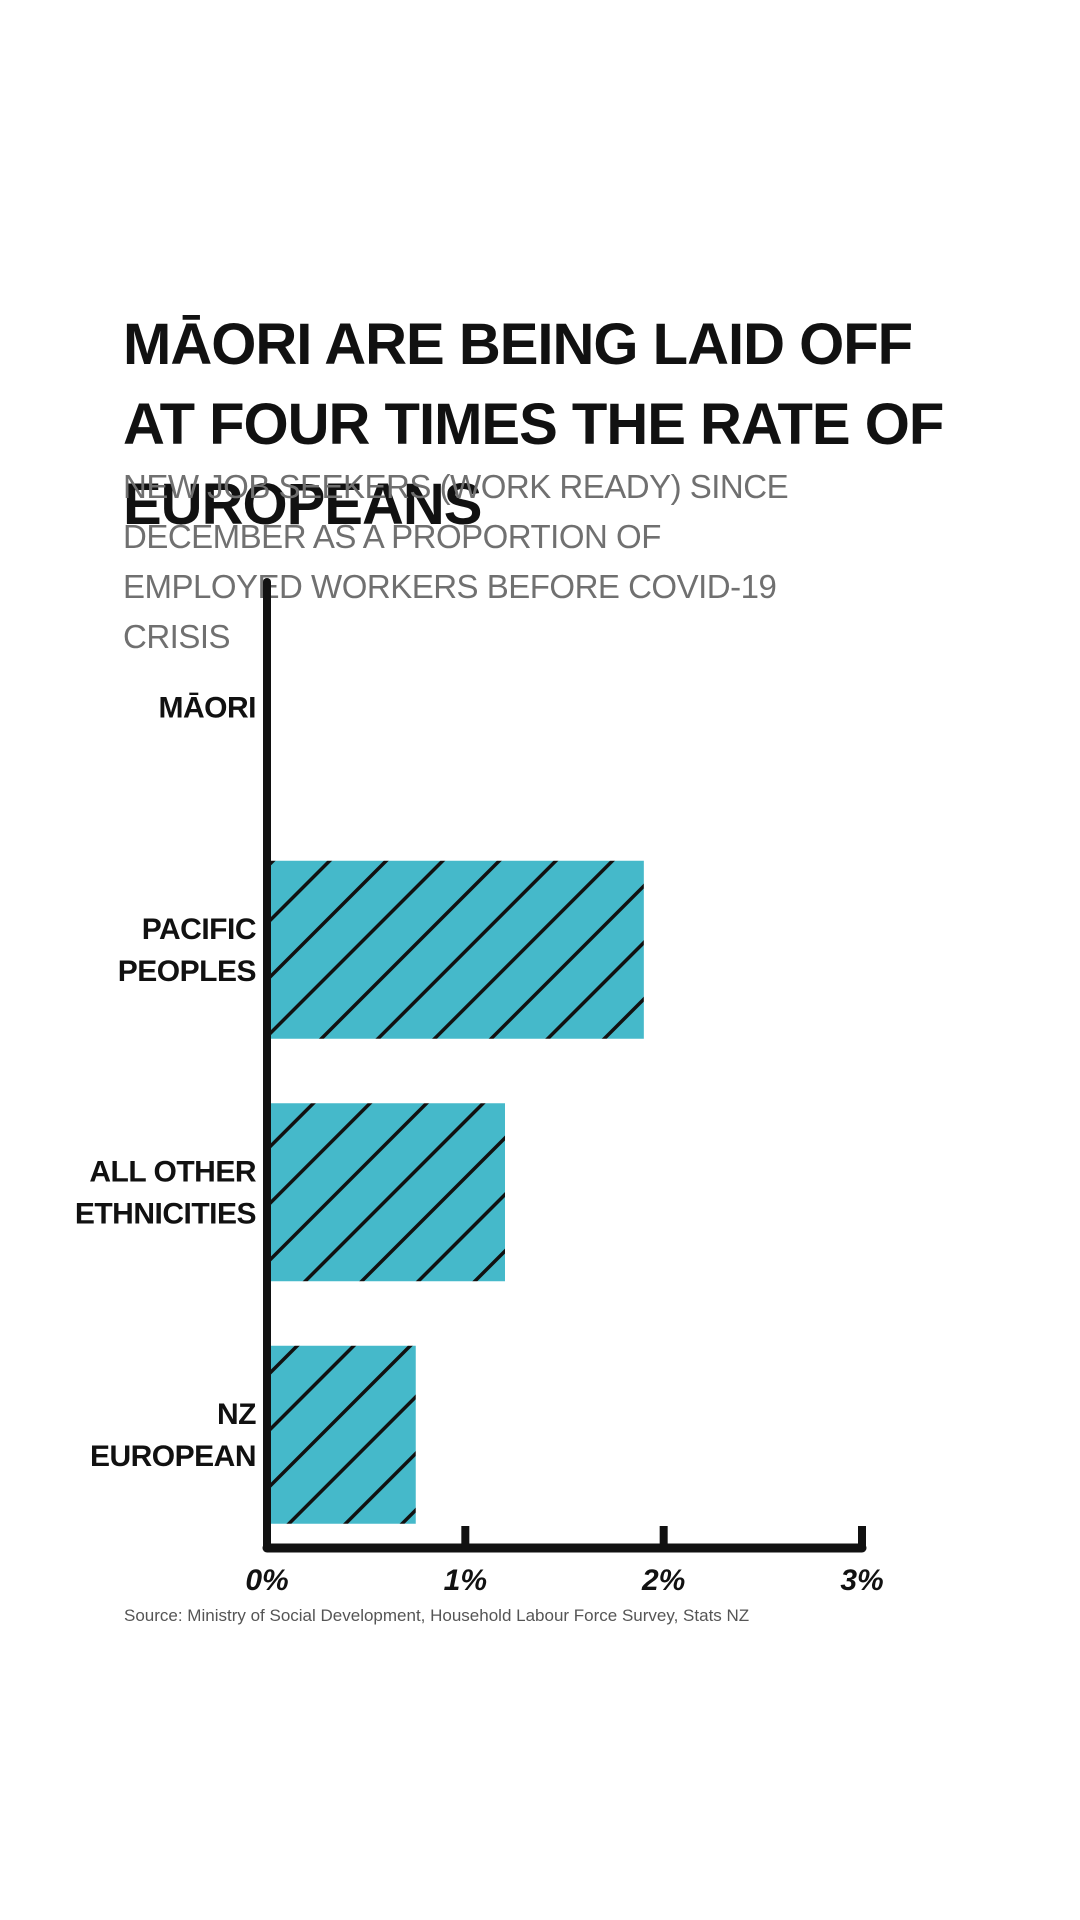 The width and height of the screenshot is (1080, 1920). What do you see at coordinates (172, 1171) in the screenshot?
I see `category-label-2-0: ALL OTHER` at bounding box center [172, 1171].